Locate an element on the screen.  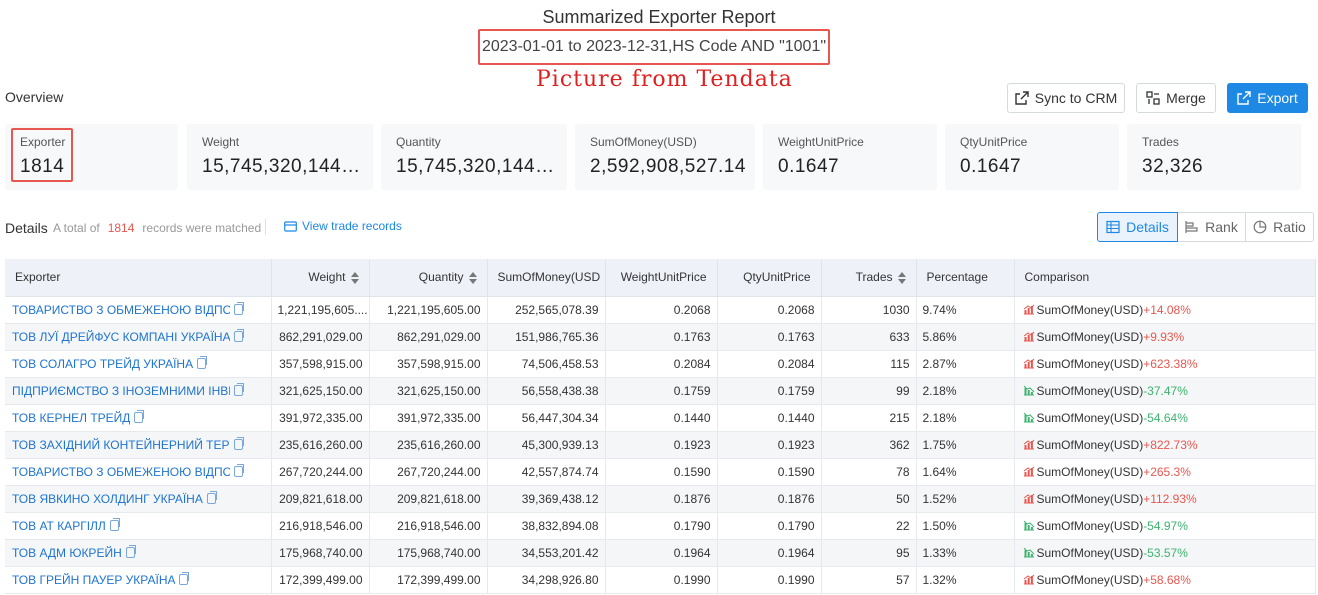
exporter-cell: ТОВ ЯВКИНО ХОЛДИНГ УКРАЇНА is located at coordinates (138, 499).